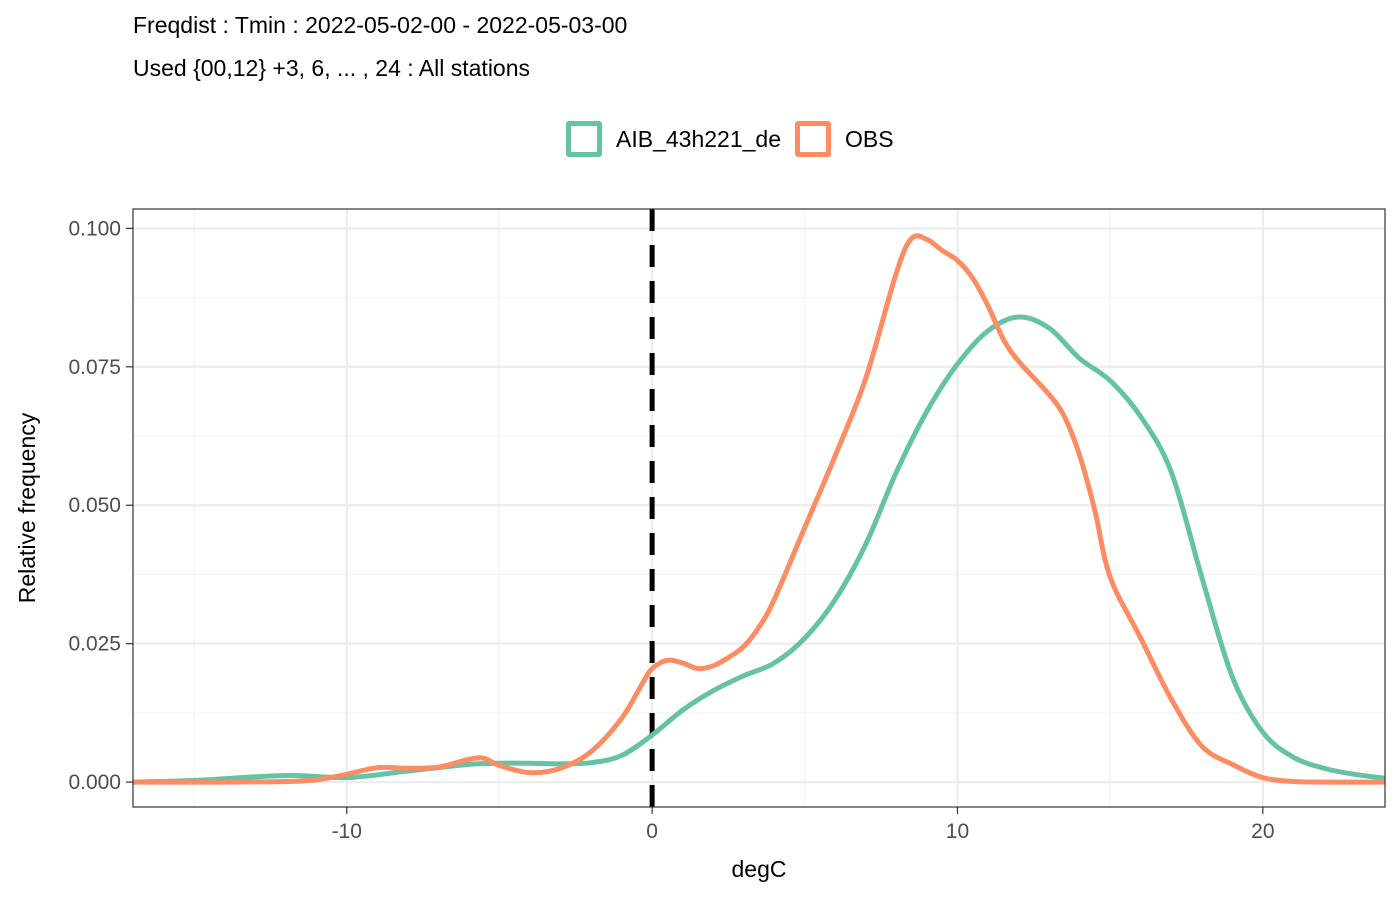 This screenshot has height=900, width=1400. What do you see at coordinates (94, 367) in the screenshot?
I see `y-tick-label: 0.075` at bounding box center [94, 367].